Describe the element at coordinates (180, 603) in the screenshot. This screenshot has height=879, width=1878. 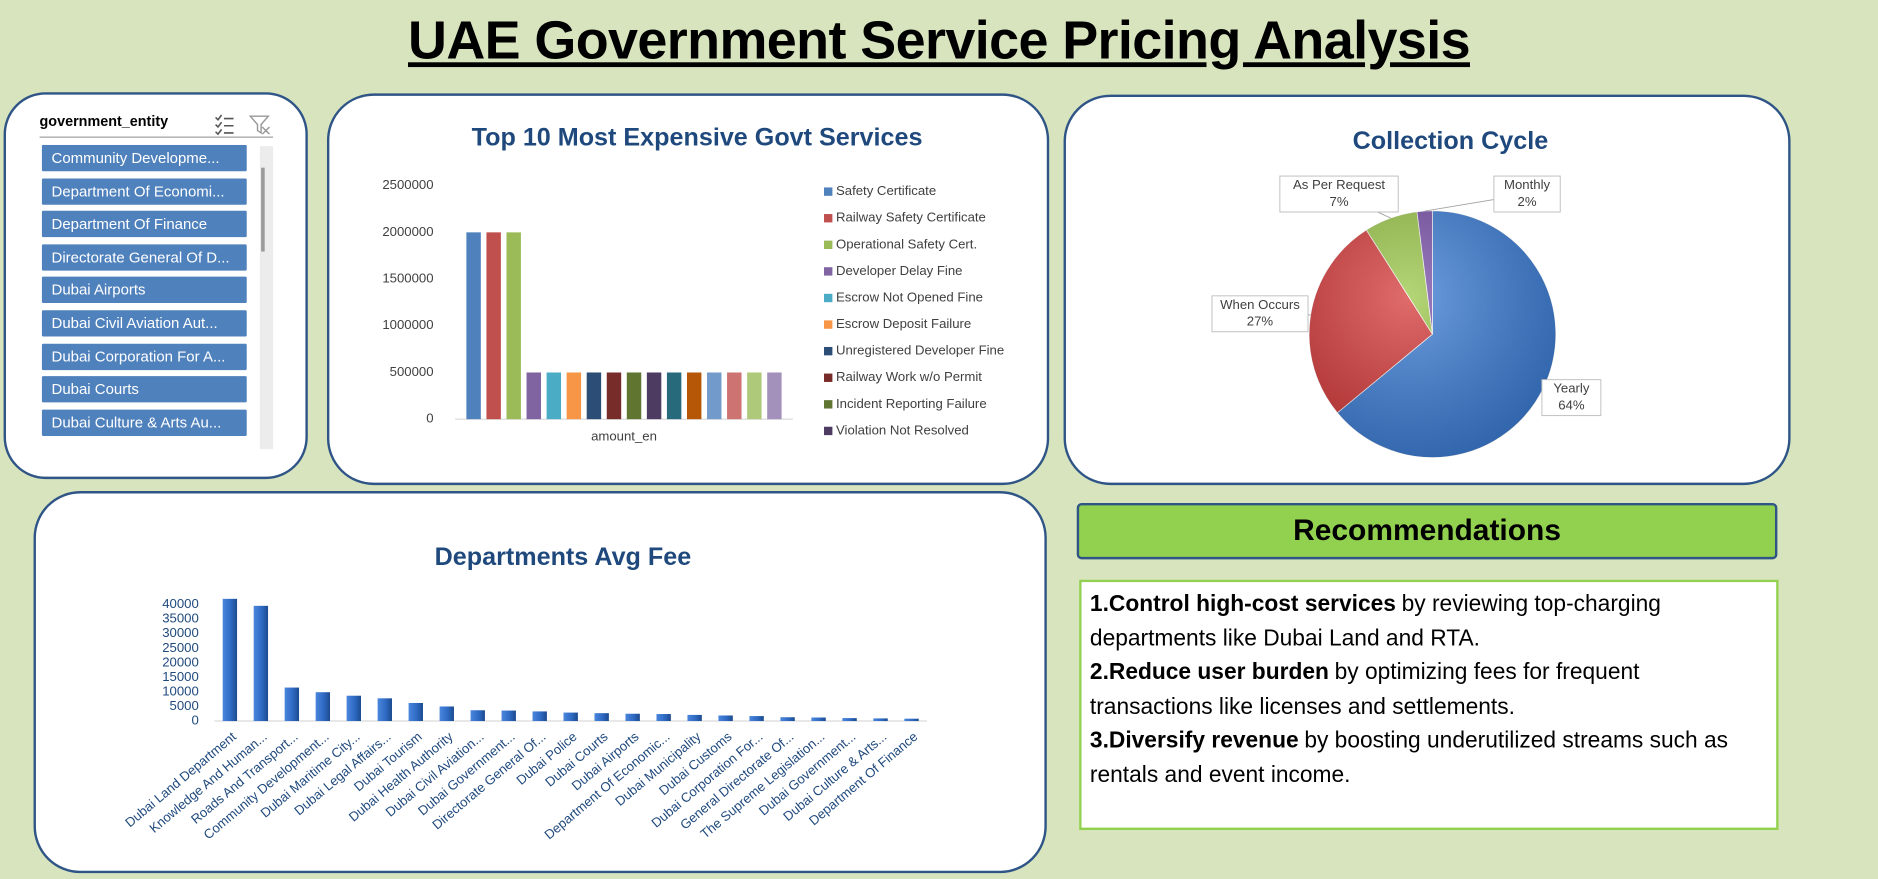
I see `y-tick-label: 40000` at that location.